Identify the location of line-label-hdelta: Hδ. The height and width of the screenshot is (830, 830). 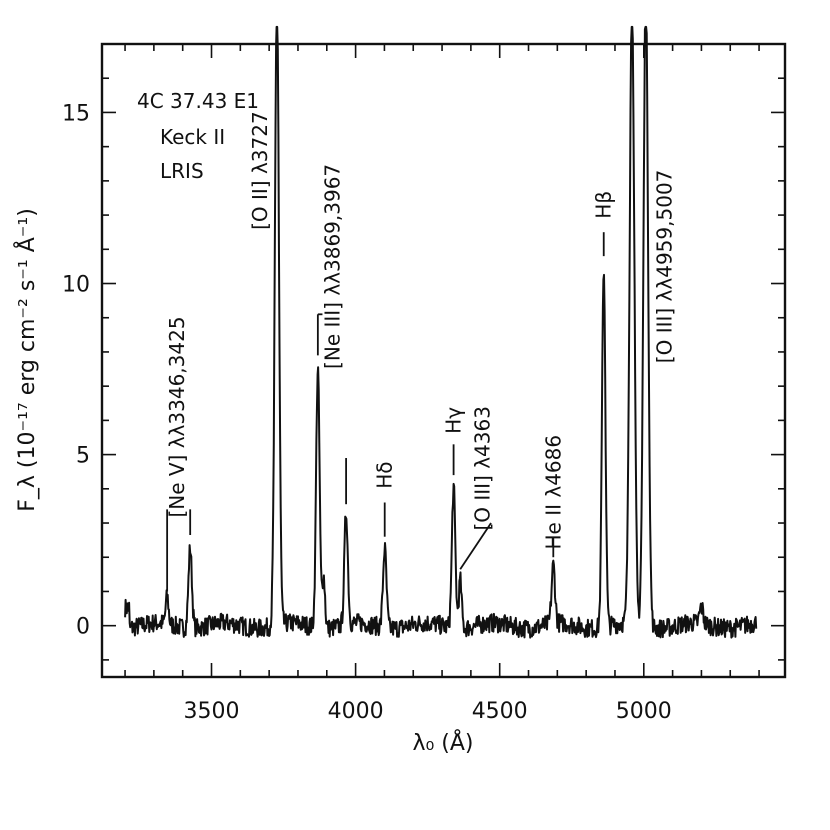
(385, 474).